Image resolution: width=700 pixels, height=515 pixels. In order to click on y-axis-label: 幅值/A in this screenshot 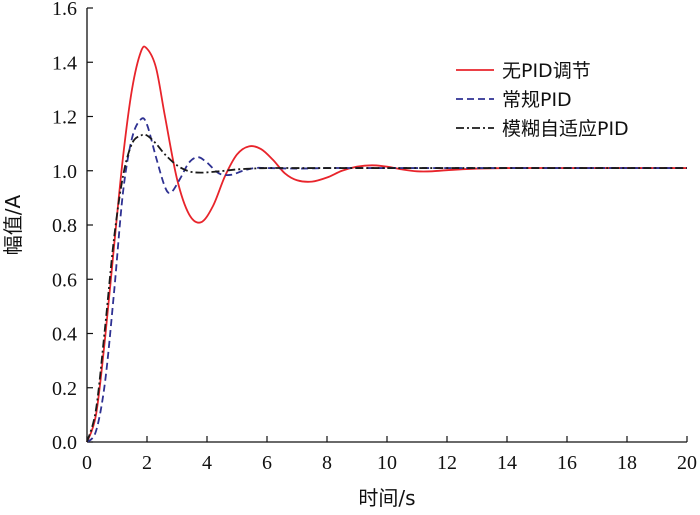, I will do `click(13, 224)`.